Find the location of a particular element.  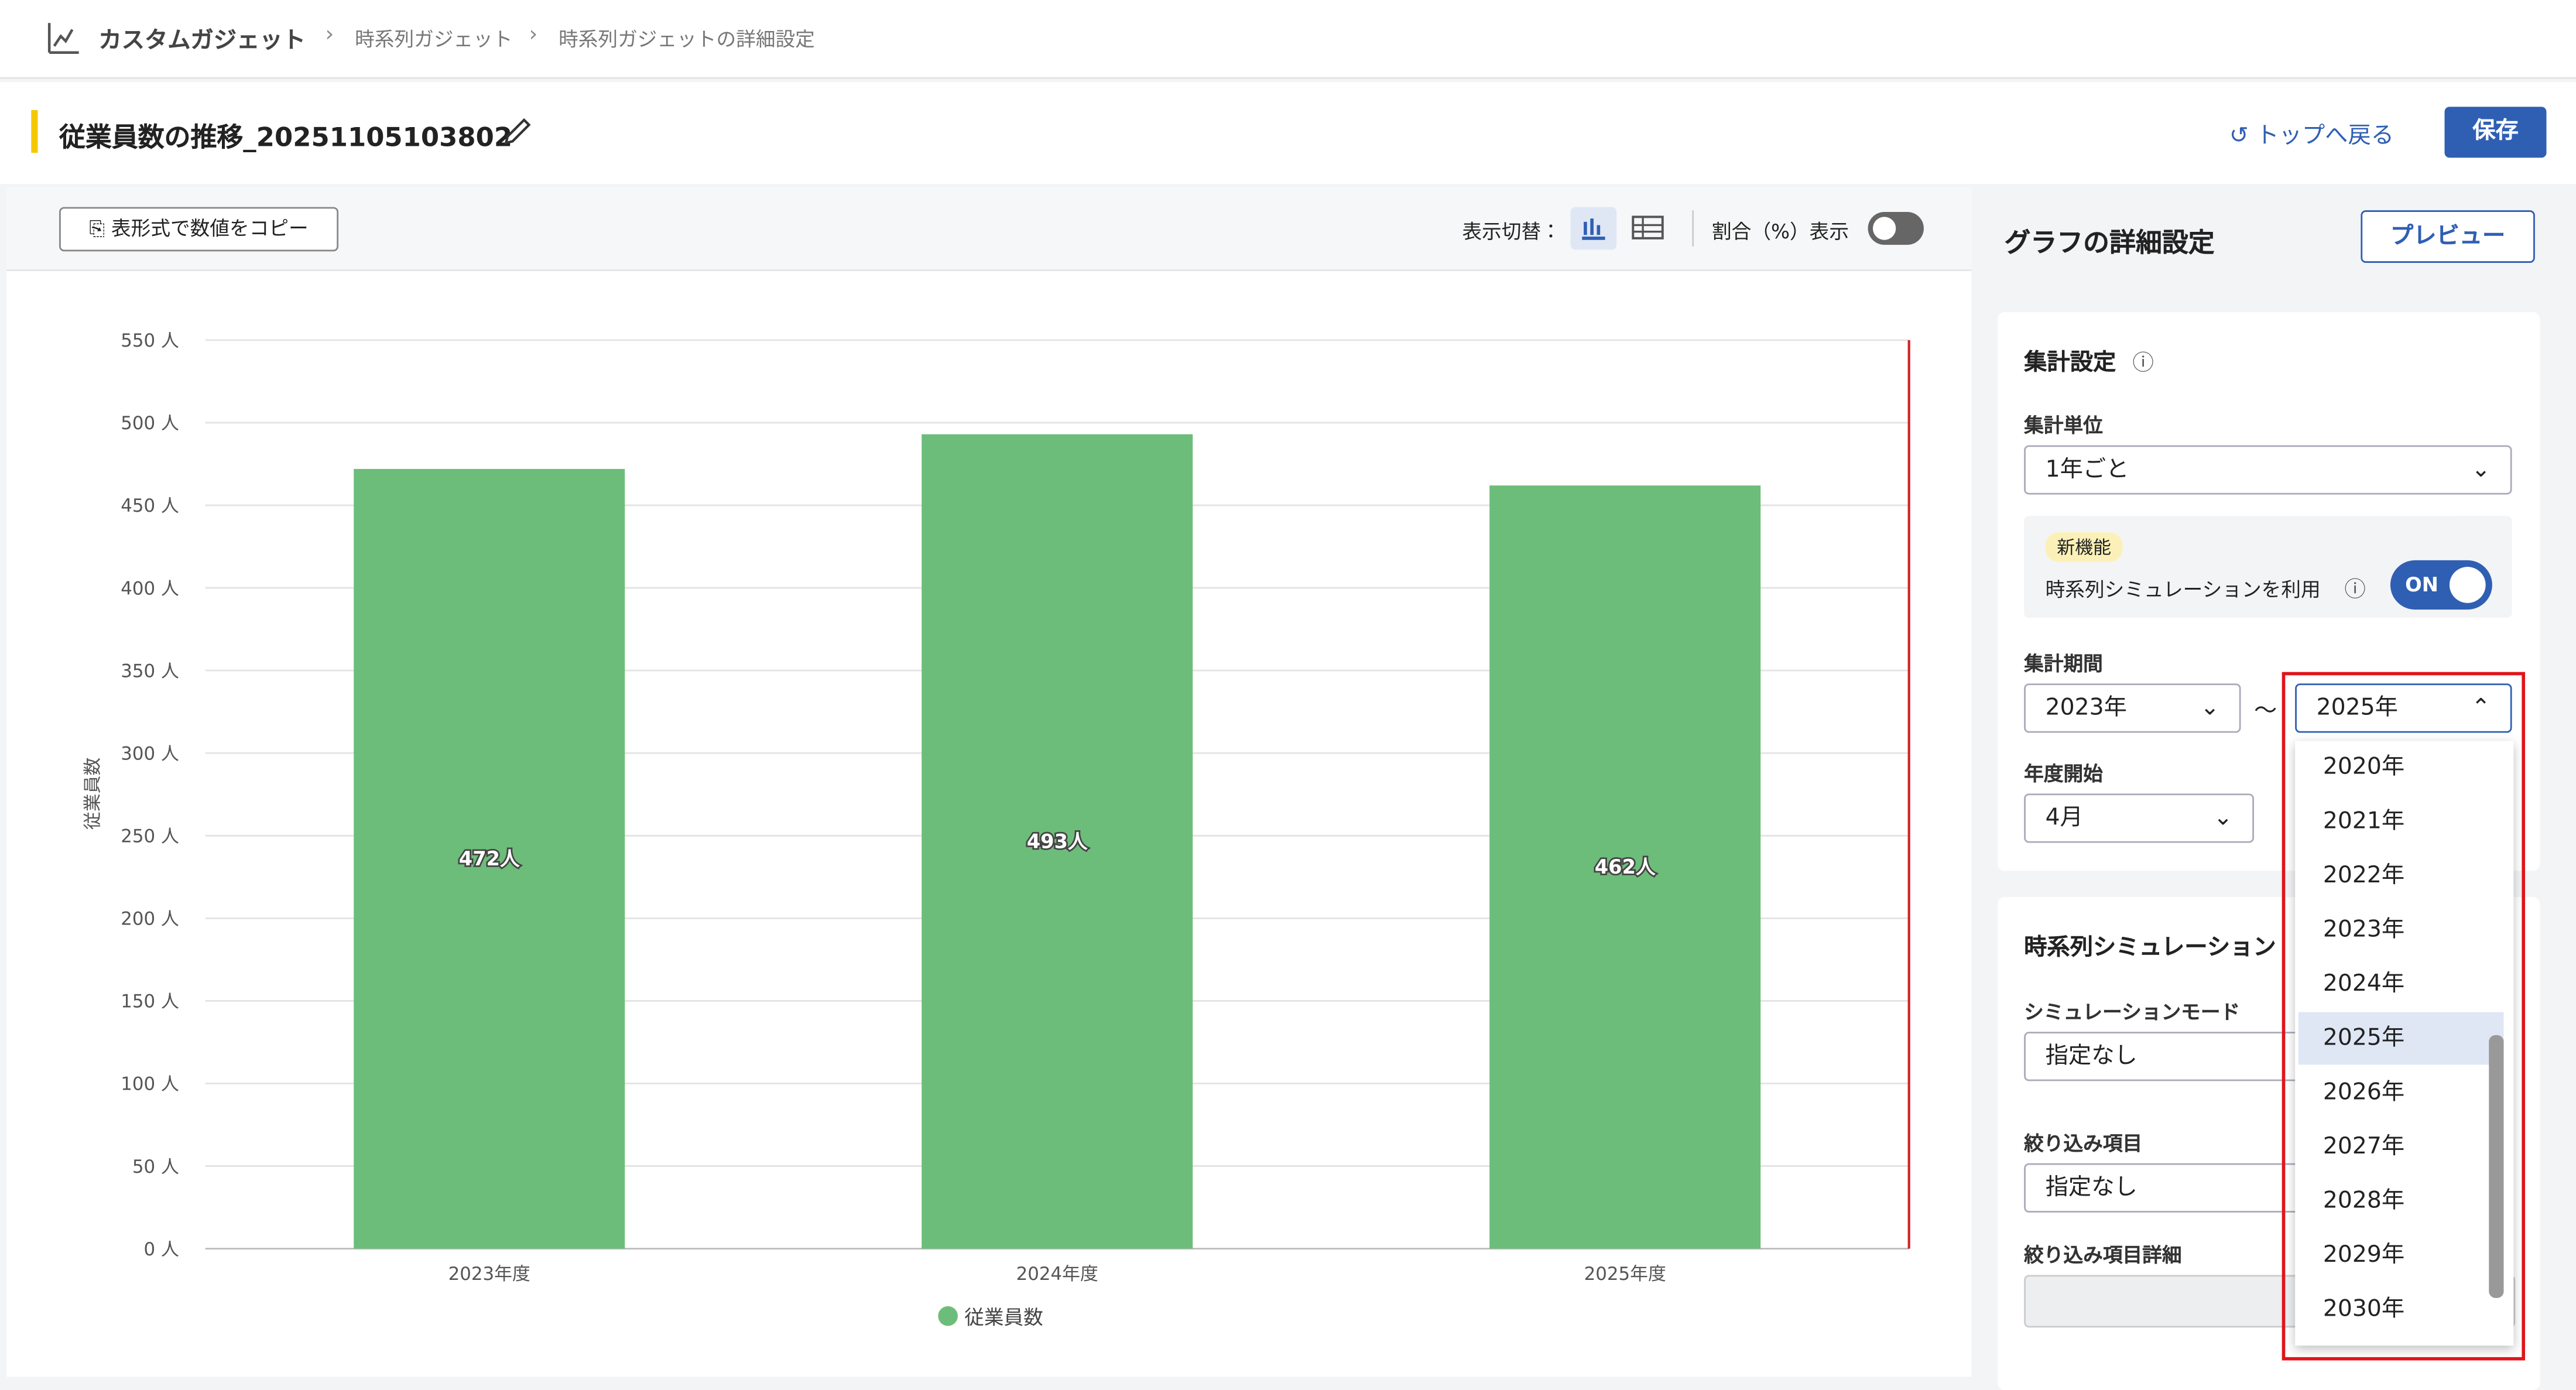

dropdown-option: 2027年 is located at coordinates (2363, 1147).